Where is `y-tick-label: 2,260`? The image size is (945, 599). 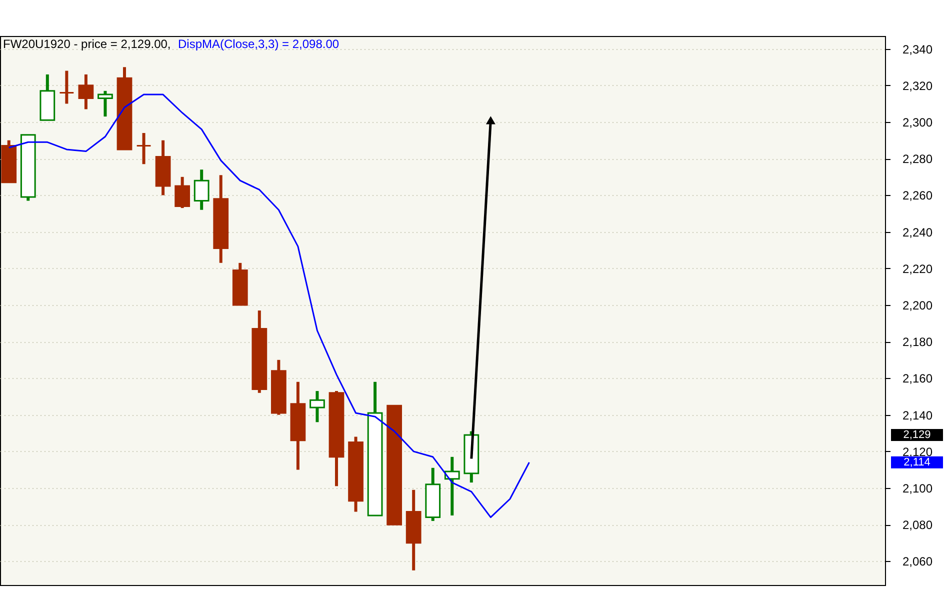
y-tick-label: 2,260 is located at coordinates (917, 195).